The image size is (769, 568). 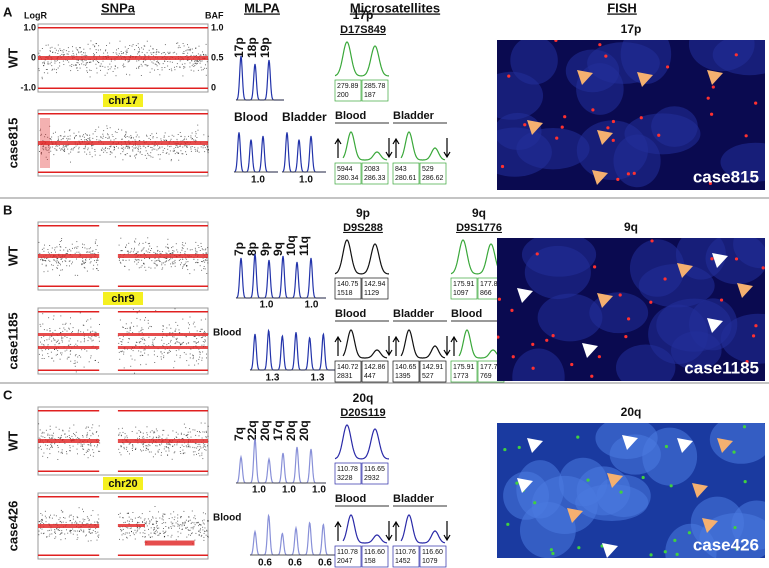 What do you see at coordinates (628, 174) in the screenshot?
I see `signal` at bounding box center [628, 174].